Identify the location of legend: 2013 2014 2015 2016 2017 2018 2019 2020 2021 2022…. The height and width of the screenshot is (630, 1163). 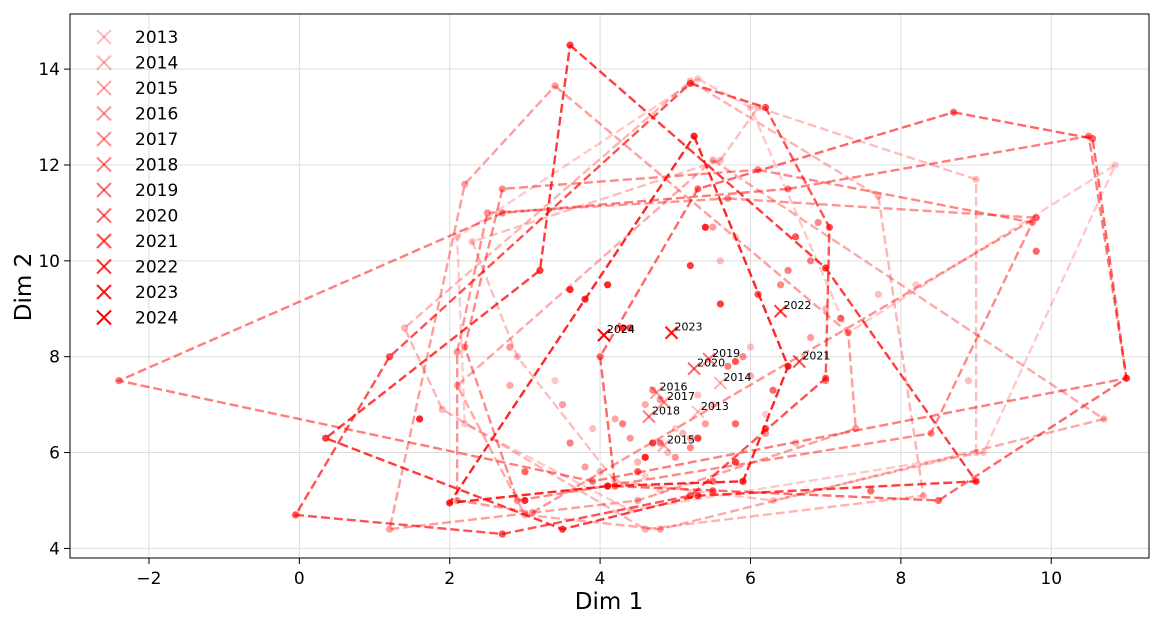
(137, 178).